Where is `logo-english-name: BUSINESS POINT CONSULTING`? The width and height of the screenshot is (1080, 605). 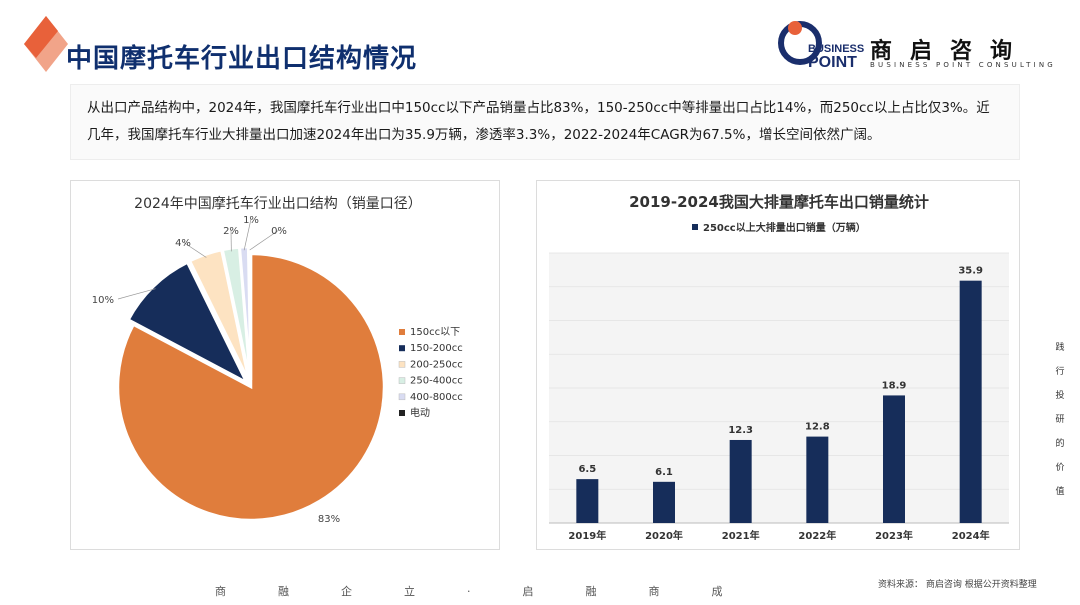
logo-english-name: BUSINESS POINT CONSULTING is located at coordinates (963, 65).